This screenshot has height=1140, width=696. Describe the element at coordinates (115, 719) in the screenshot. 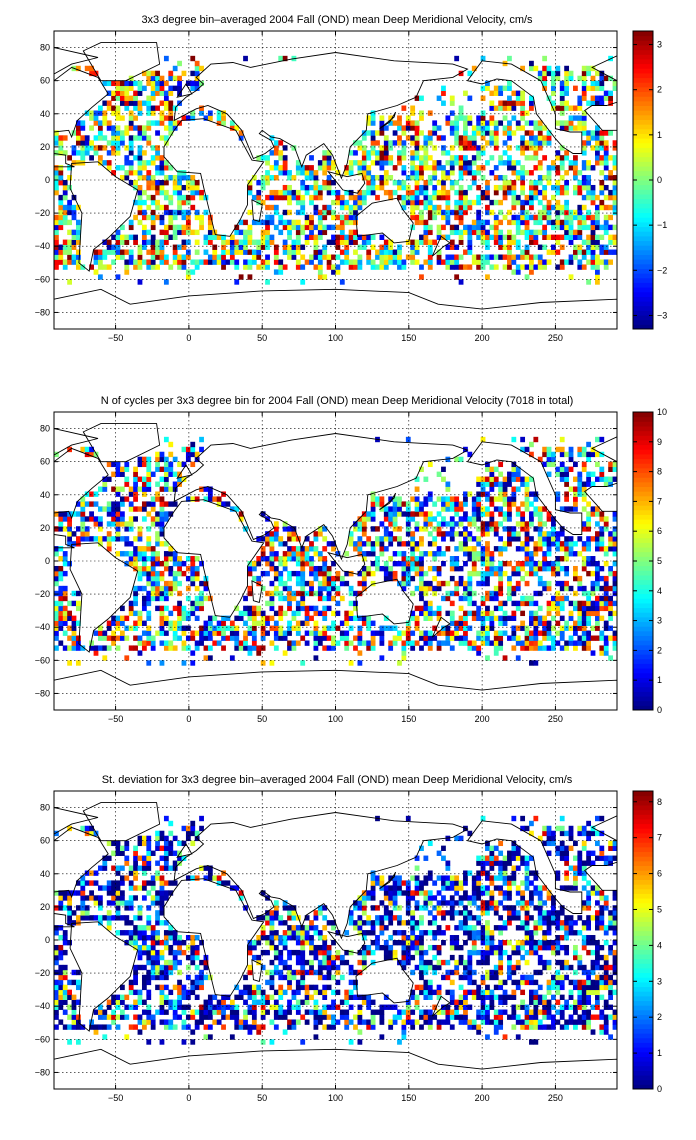

I see `x-tick-label: −50` at that location.